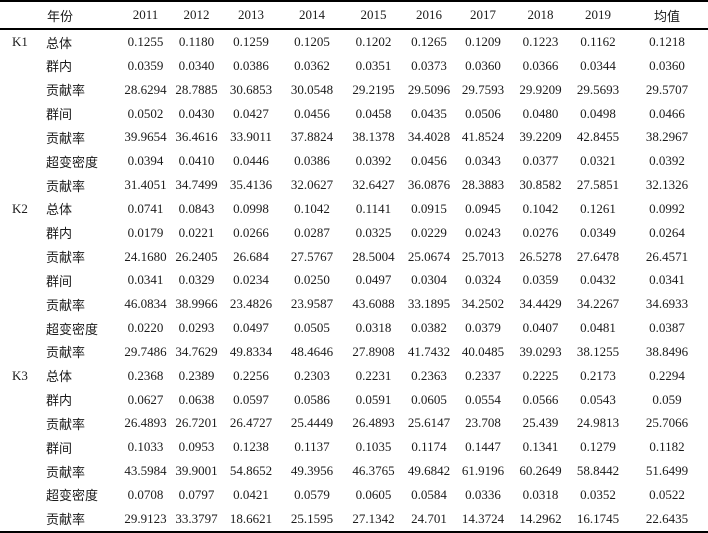  Describe the element at coordinates (483, 65) in the screenshot. I see `value-cell: 0.0360` at that location.